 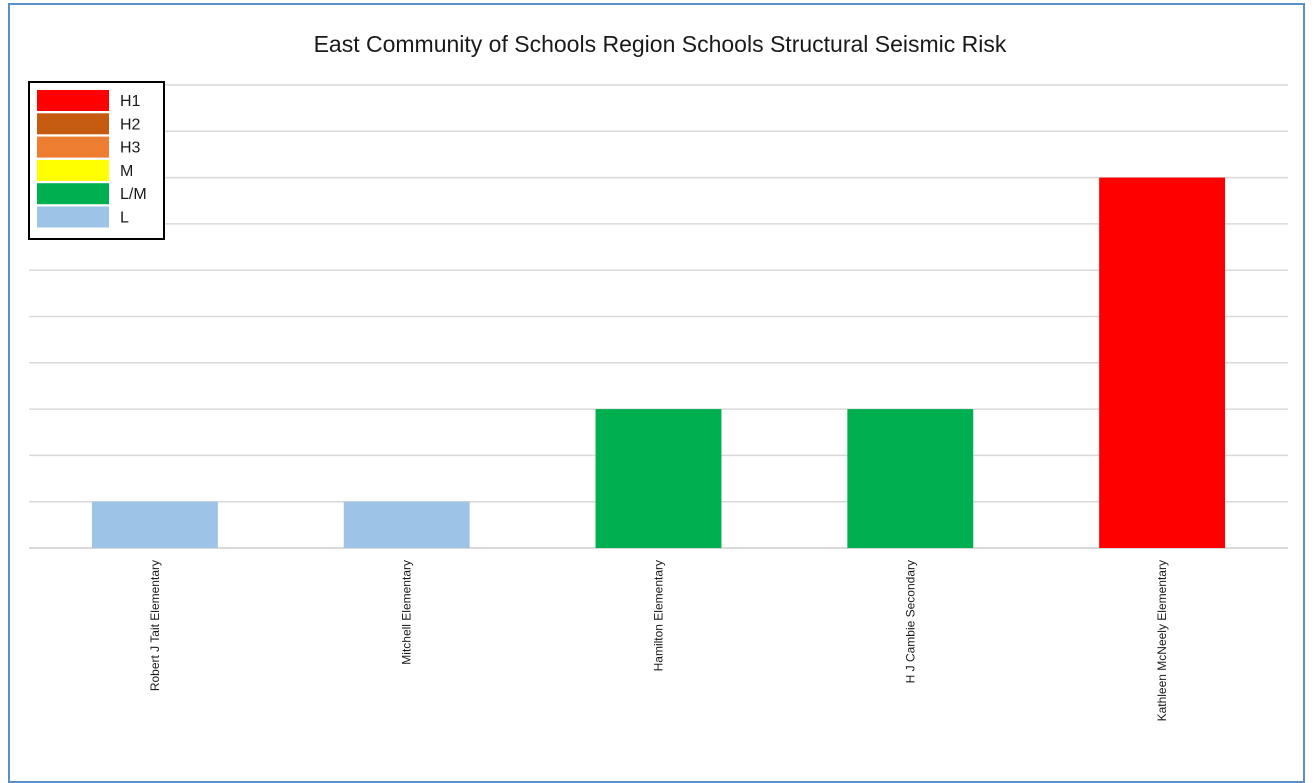 I want to click on legend-label: M, so click(x=126, y=171).